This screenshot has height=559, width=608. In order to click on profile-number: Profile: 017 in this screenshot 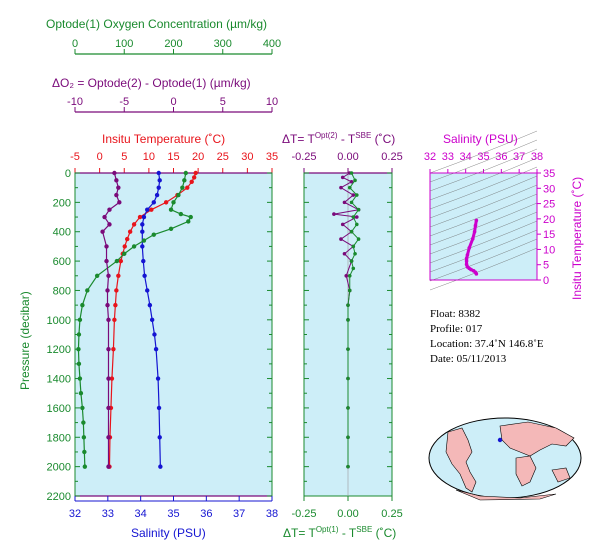, I will do `click(456, 329)`.